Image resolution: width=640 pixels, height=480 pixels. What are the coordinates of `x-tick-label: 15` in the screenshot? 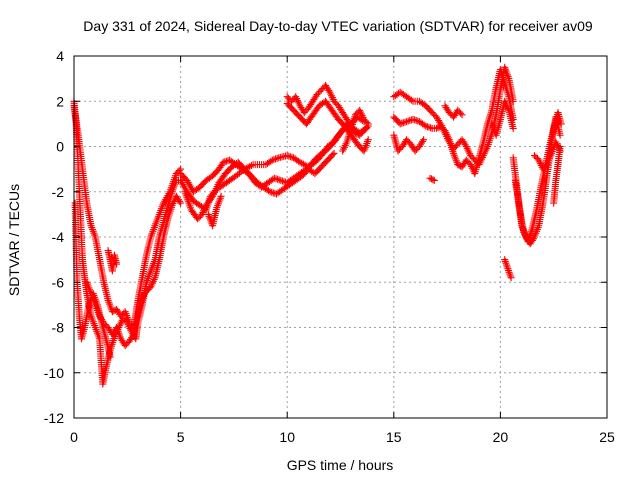 It's located at (394, 437).